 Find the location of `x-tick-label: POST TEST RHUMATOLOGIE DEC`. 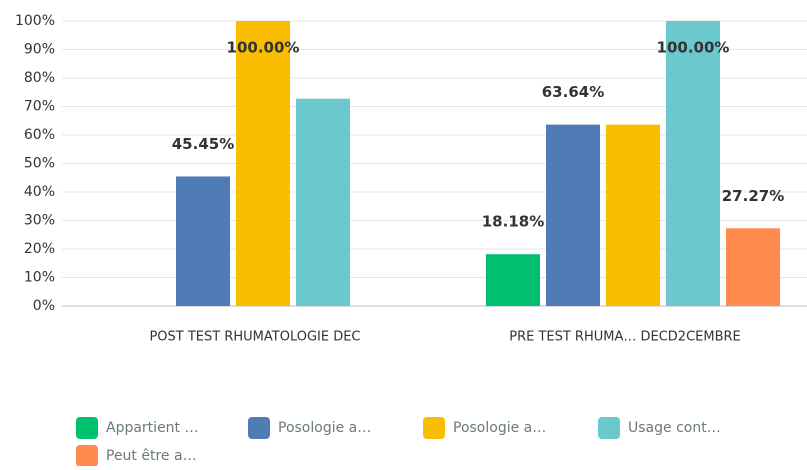

x-tick-label: POST TEST RHUMATOLOGIE DEC is located at coordinates (254, 337).